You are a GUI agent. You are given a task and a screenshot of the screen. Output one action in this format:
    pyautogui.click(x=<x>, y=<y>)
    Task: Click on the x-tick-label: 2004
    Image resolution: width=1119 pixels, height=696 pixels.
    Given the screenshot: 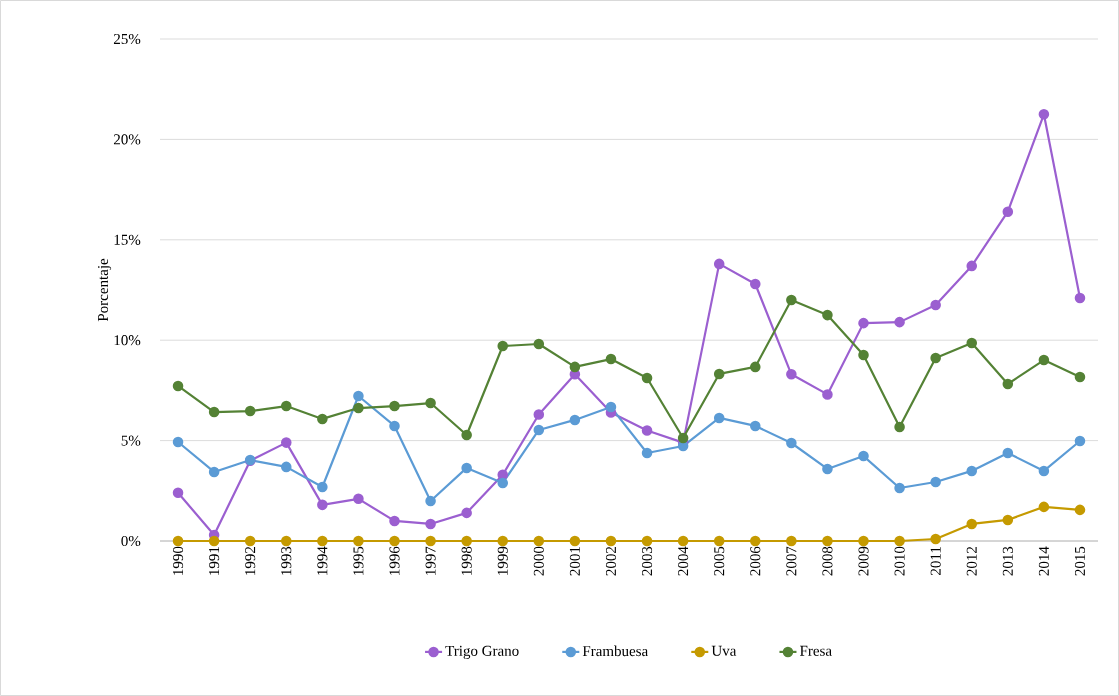 What is the action you would take?
    pyautogui.click(x=683, y=561)
    